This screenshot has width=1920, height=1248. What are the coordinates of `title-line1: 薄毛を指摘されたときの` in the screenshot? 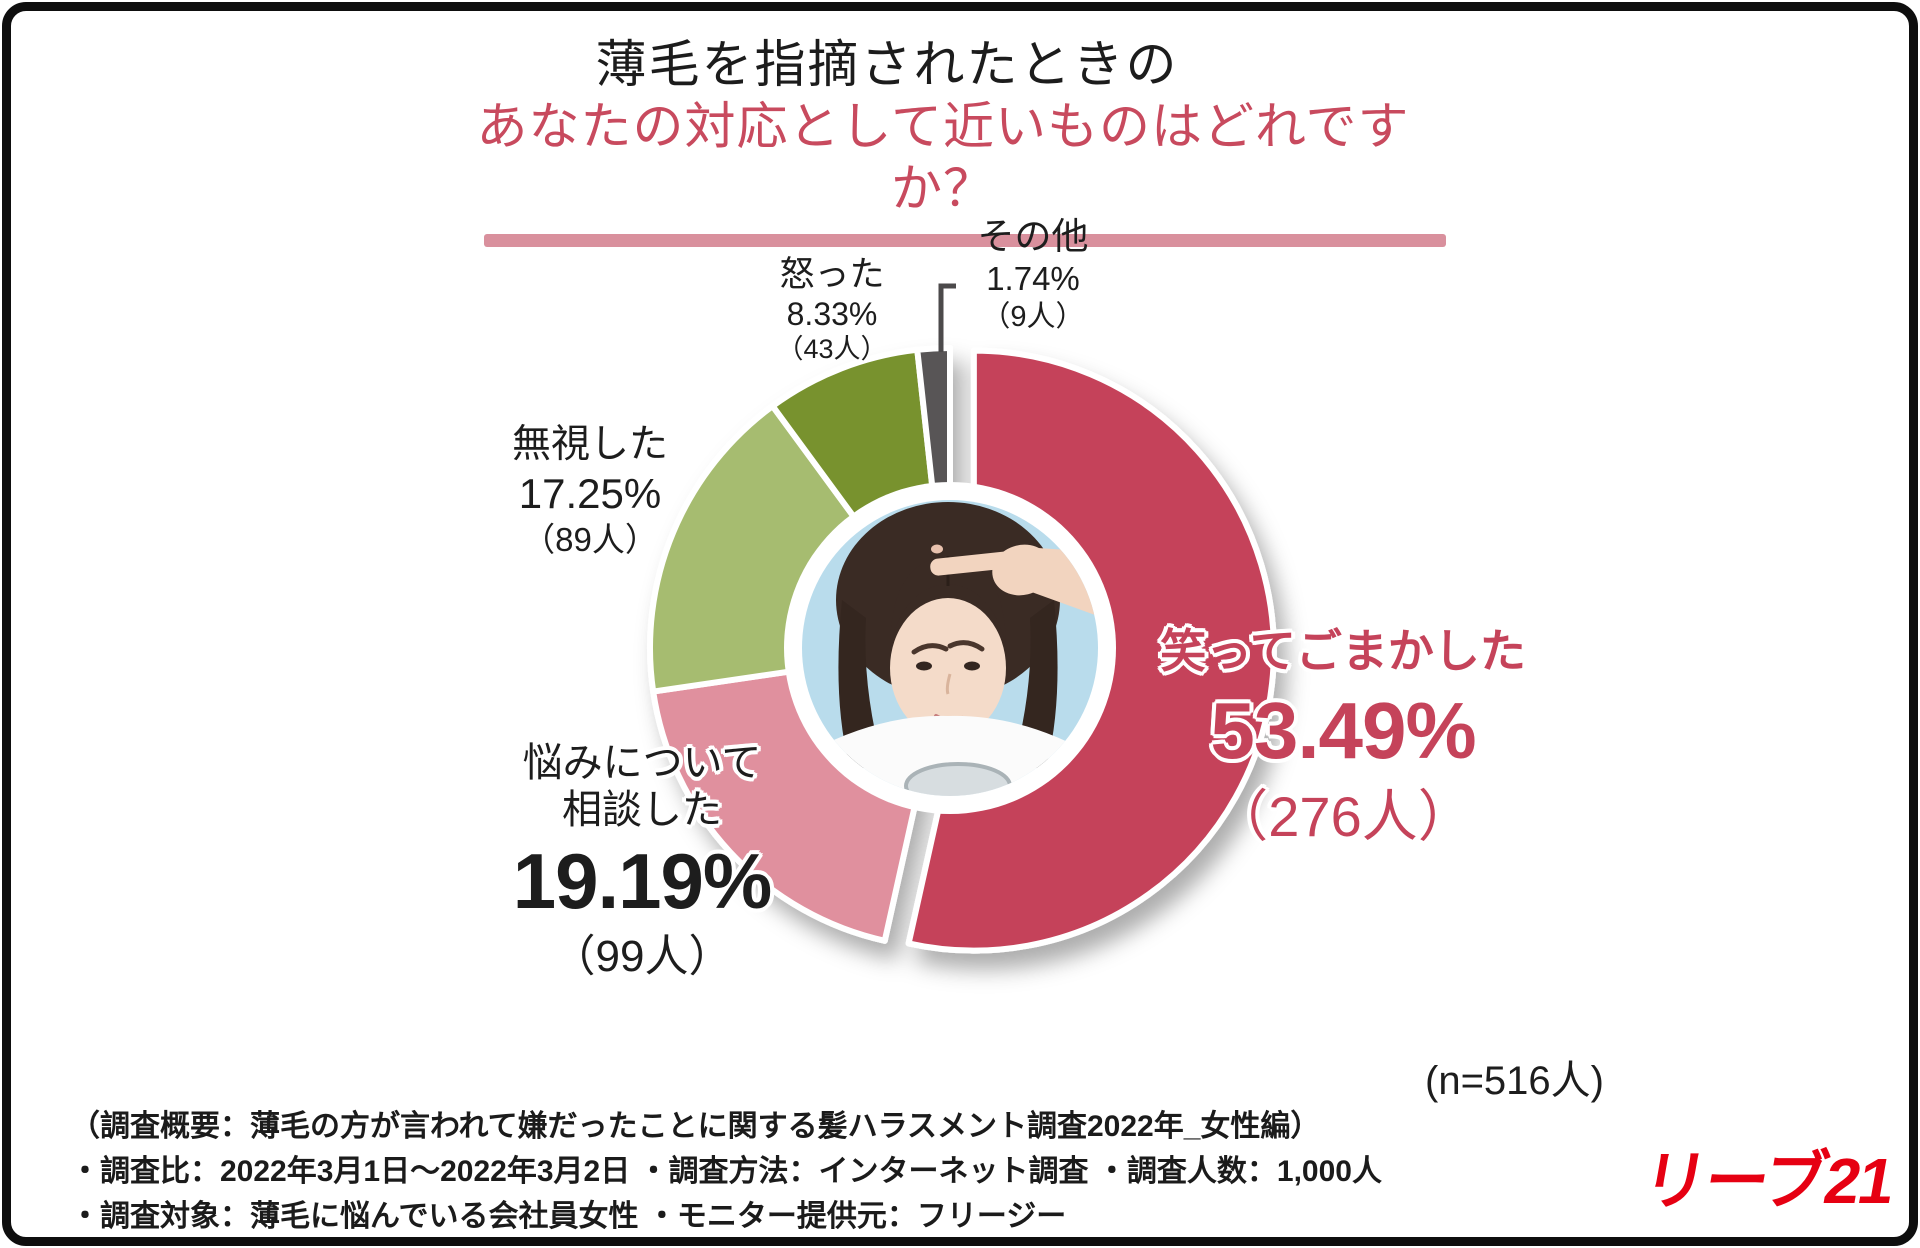 It's located at (887, 64).